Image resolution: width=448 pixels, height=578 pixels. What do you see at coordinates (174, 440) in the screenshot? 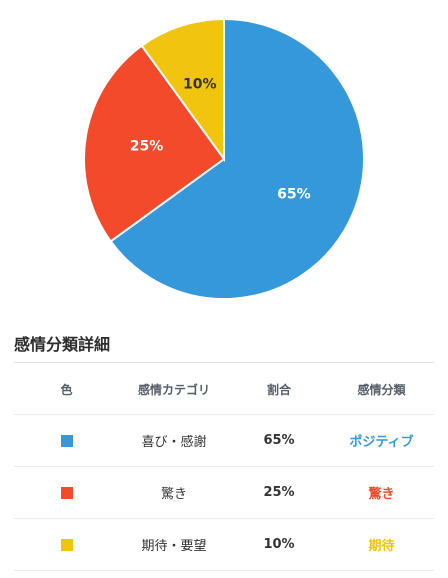
I see `category-cell: 喜び・感謝` at bounding box center [174, 440].